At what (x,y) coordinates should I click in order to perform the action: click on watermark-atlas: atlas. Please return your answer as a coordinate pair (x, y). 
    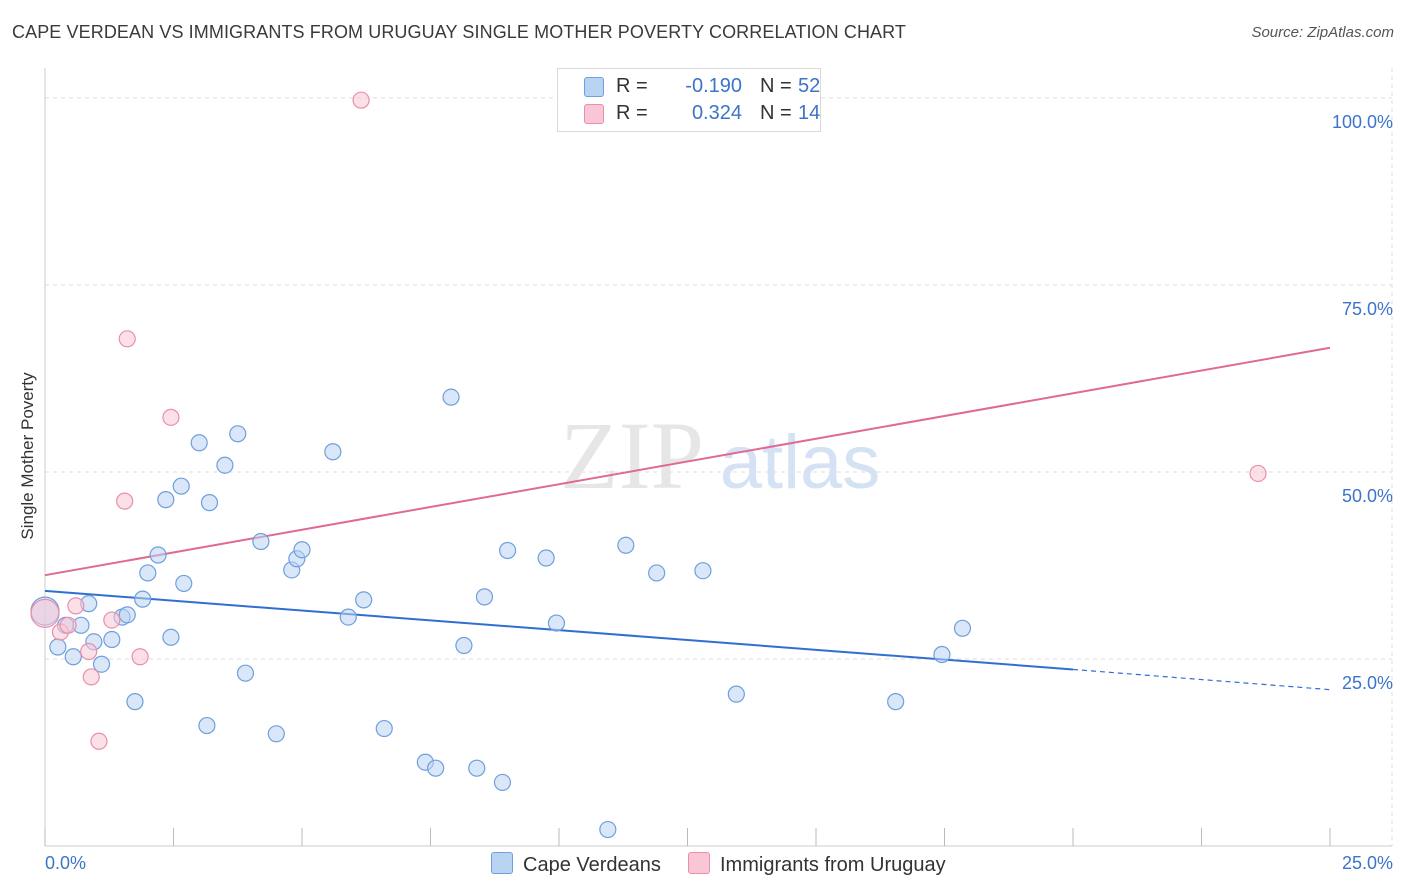
    Looking at the image, I should click on (800, 462).